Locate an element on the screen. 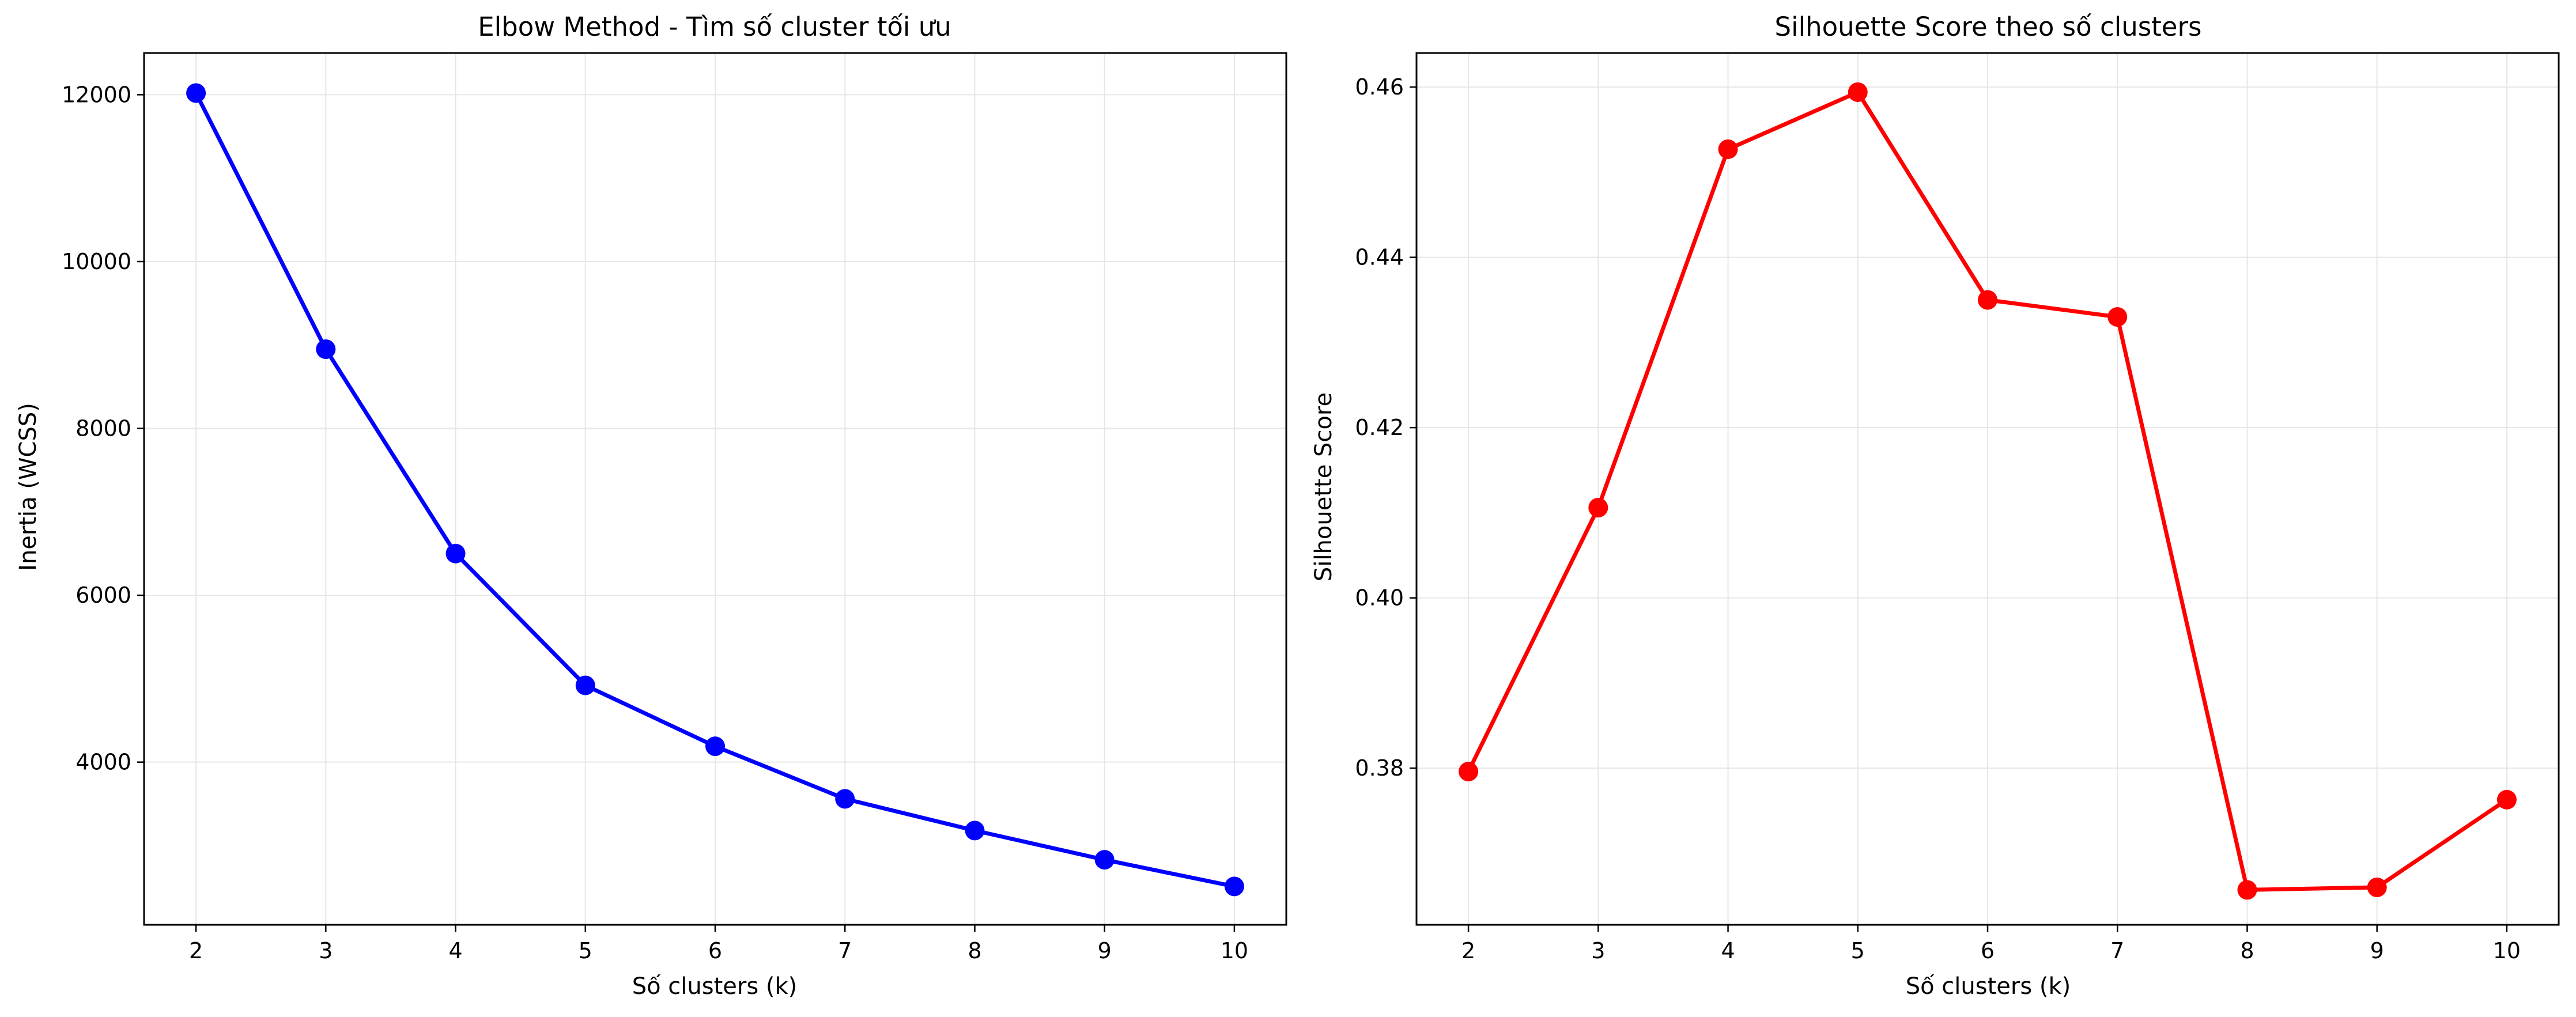 The height and width of the screenshot is (1017, 2576). silhouette-x-tick-label-5: 5 is located at coordinates (1858, 950).